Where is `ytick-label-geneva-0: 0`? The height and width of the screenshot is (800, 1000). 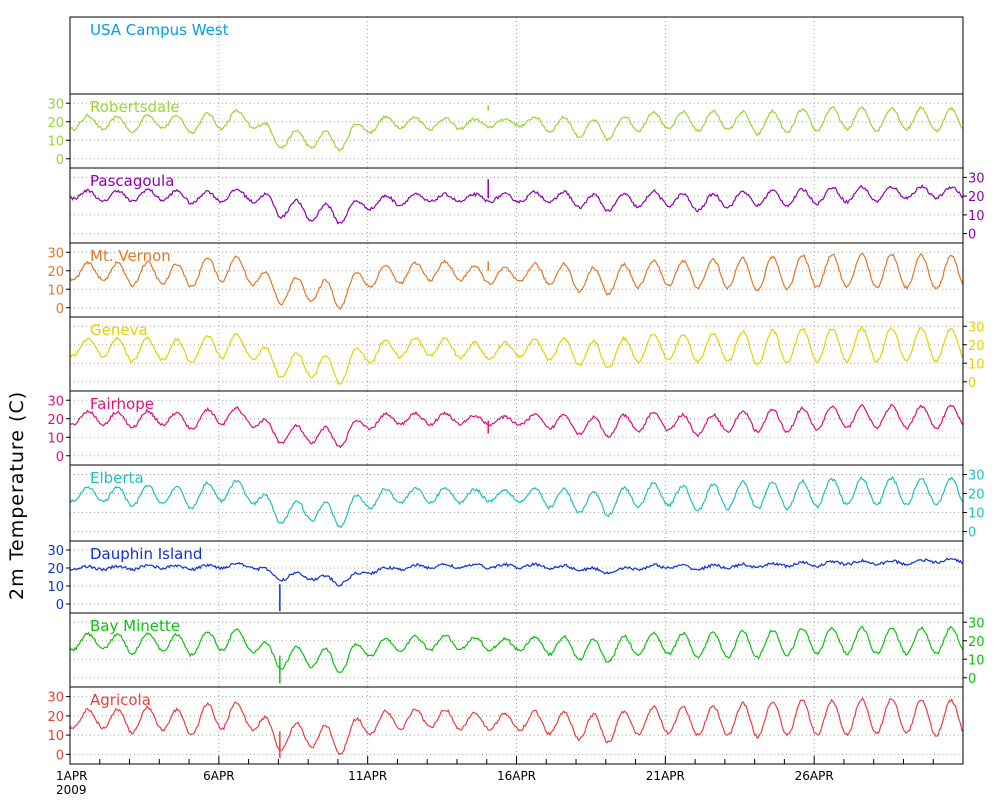 ytick-label-geneva-0: 0 is located at coordinates (972, 383).